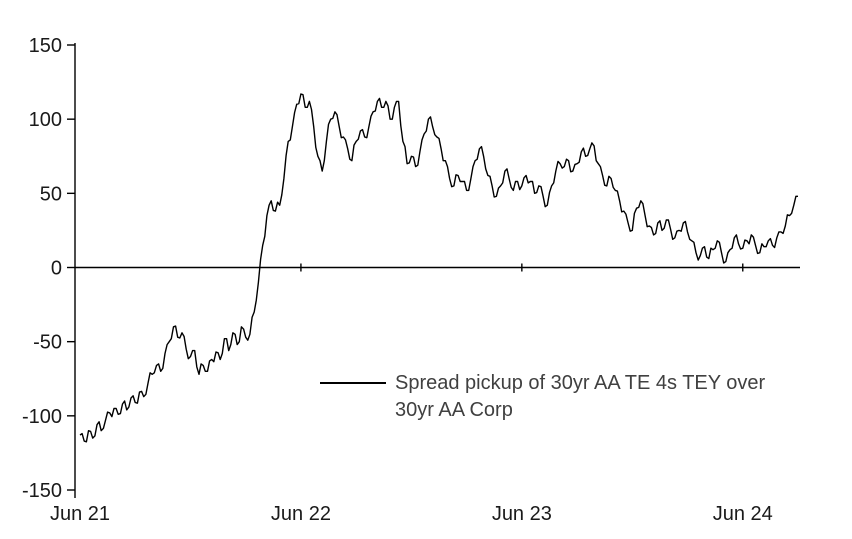 This screenshot has width=852, height=539. Describe the element at coordinates (56, 269) in the screenshot. I see `y-tick-label: 0` at that location.